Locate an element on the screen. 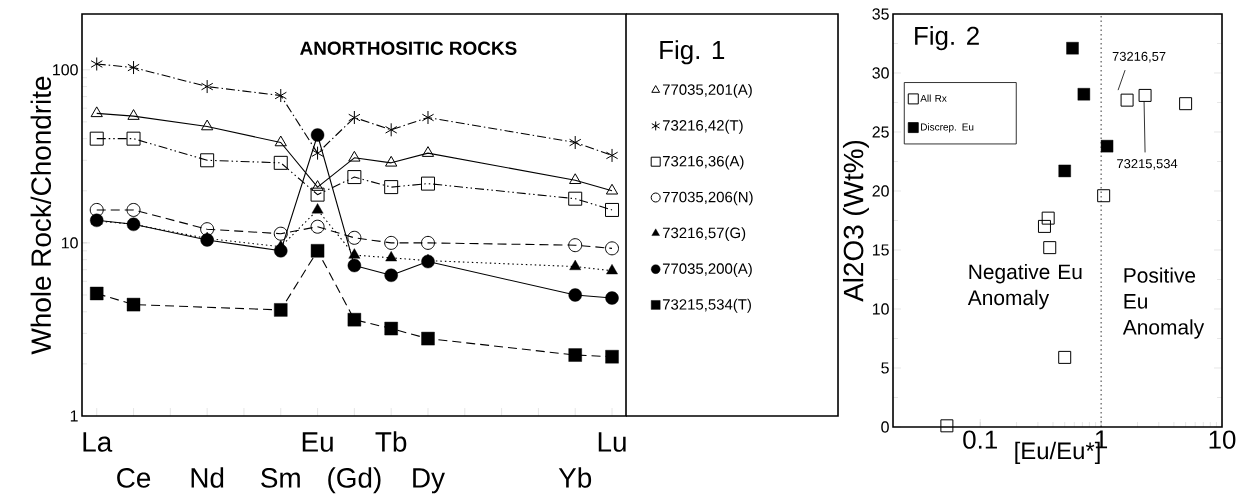 This screenshot has height=497, width=1239. y-tick-label: 1 is located at coordinates (74, 416).